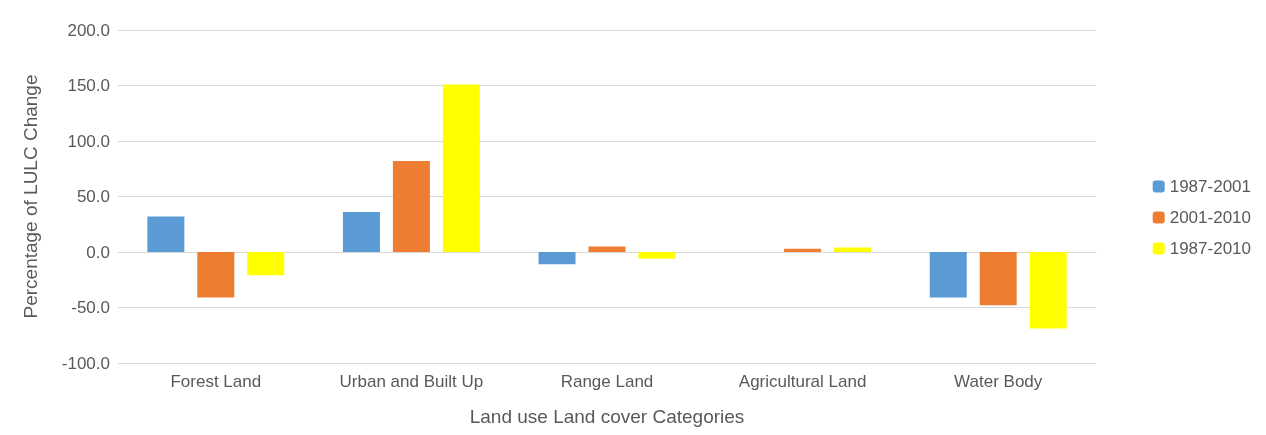 This screenshot has width=1266, height=435. What do you see at coordinates (802, 381) in the screenshot?
I see `x-tick-label: Agricultural Land` at bounding box center [802, 381].